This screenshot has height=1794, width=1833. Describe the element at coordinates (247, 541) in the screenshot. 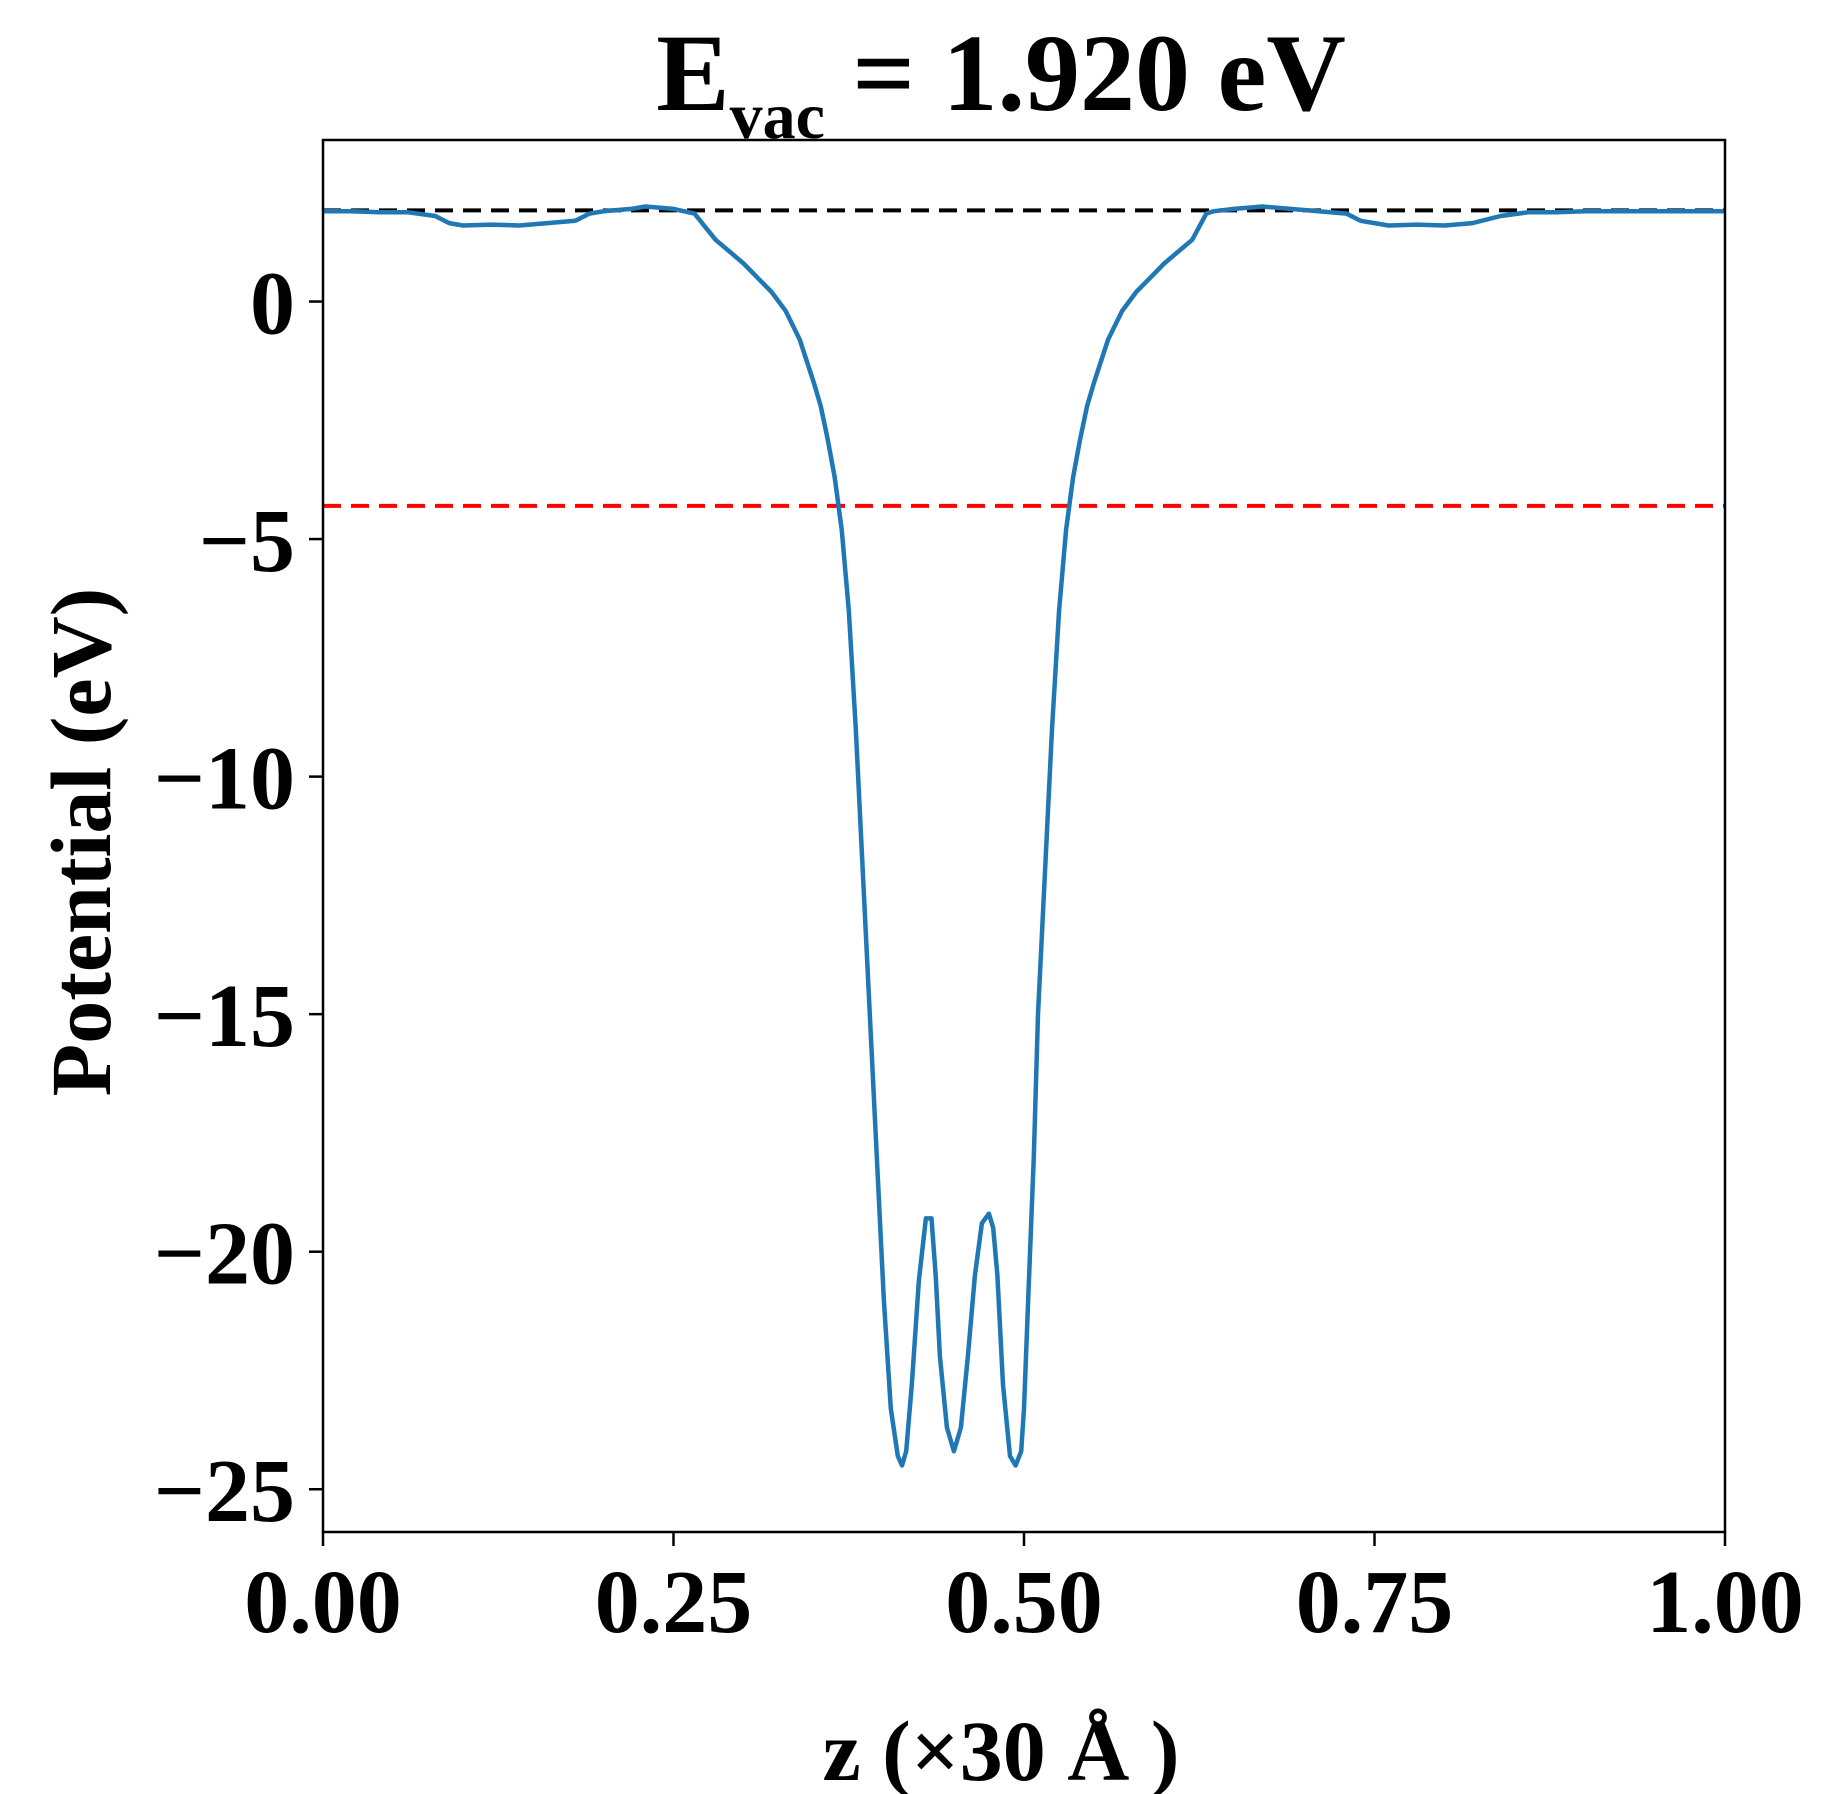

I see `y-tick-label: −5` at that location.